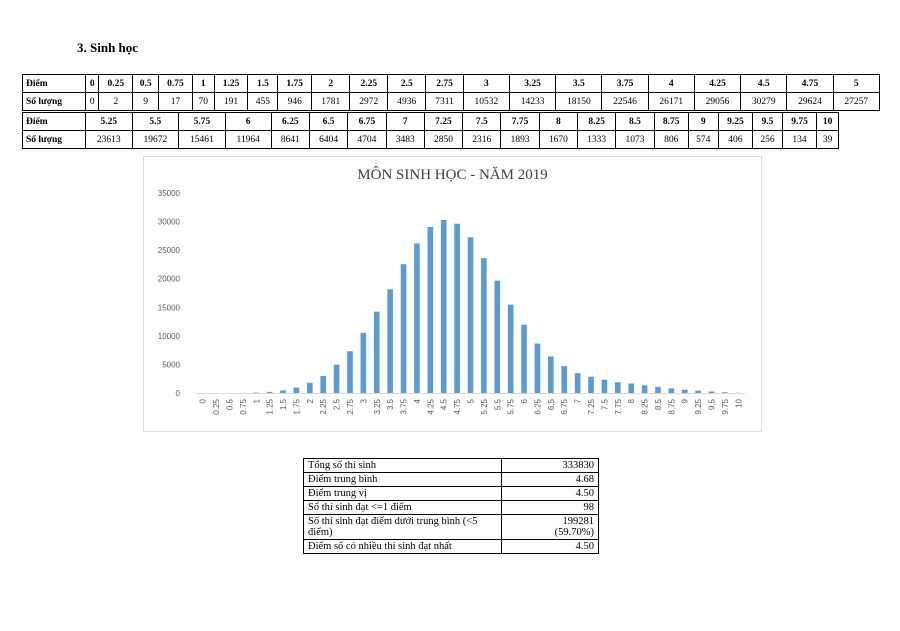 The width and height of the screenshot is (900, 631). I want to click on row-label: Số lượng, so click(54, 101).